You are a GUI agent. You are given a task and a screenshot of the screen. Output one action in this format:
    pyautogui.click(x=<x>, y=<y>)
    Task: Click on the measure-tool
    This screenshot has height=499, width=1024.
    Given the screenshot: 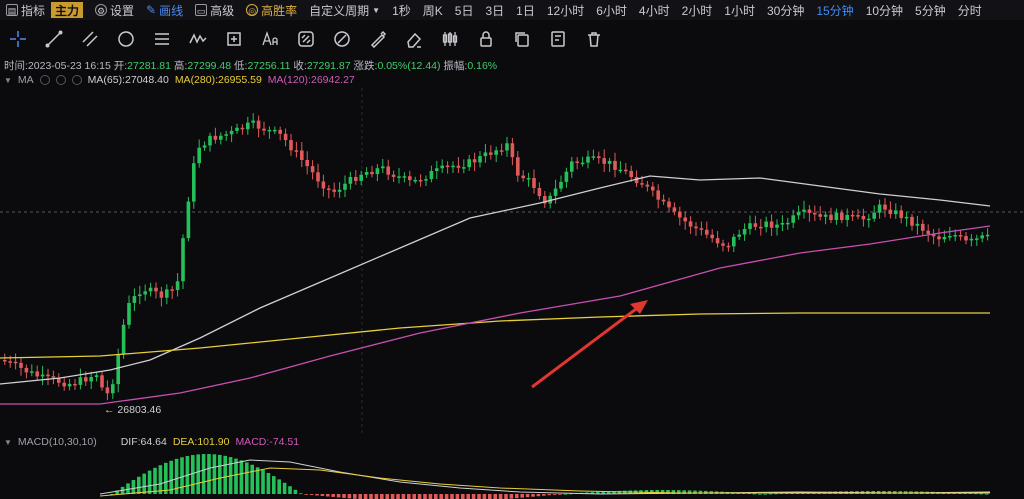 What is the action you would take?
    pyautogui.click(x=234, y=39)
    